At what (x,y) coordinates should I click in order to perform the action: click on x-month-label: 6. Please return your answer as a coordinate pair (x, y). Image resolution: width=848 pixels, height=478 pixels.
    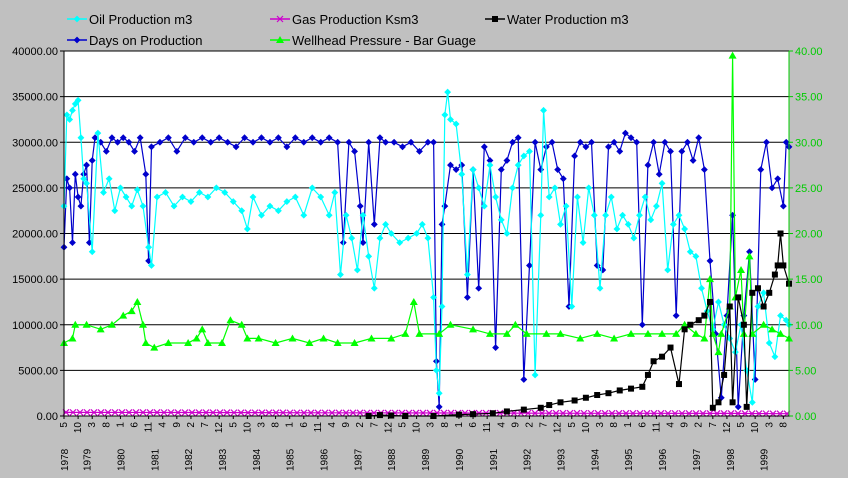
    Looking at the image, I should click on (473, 425).